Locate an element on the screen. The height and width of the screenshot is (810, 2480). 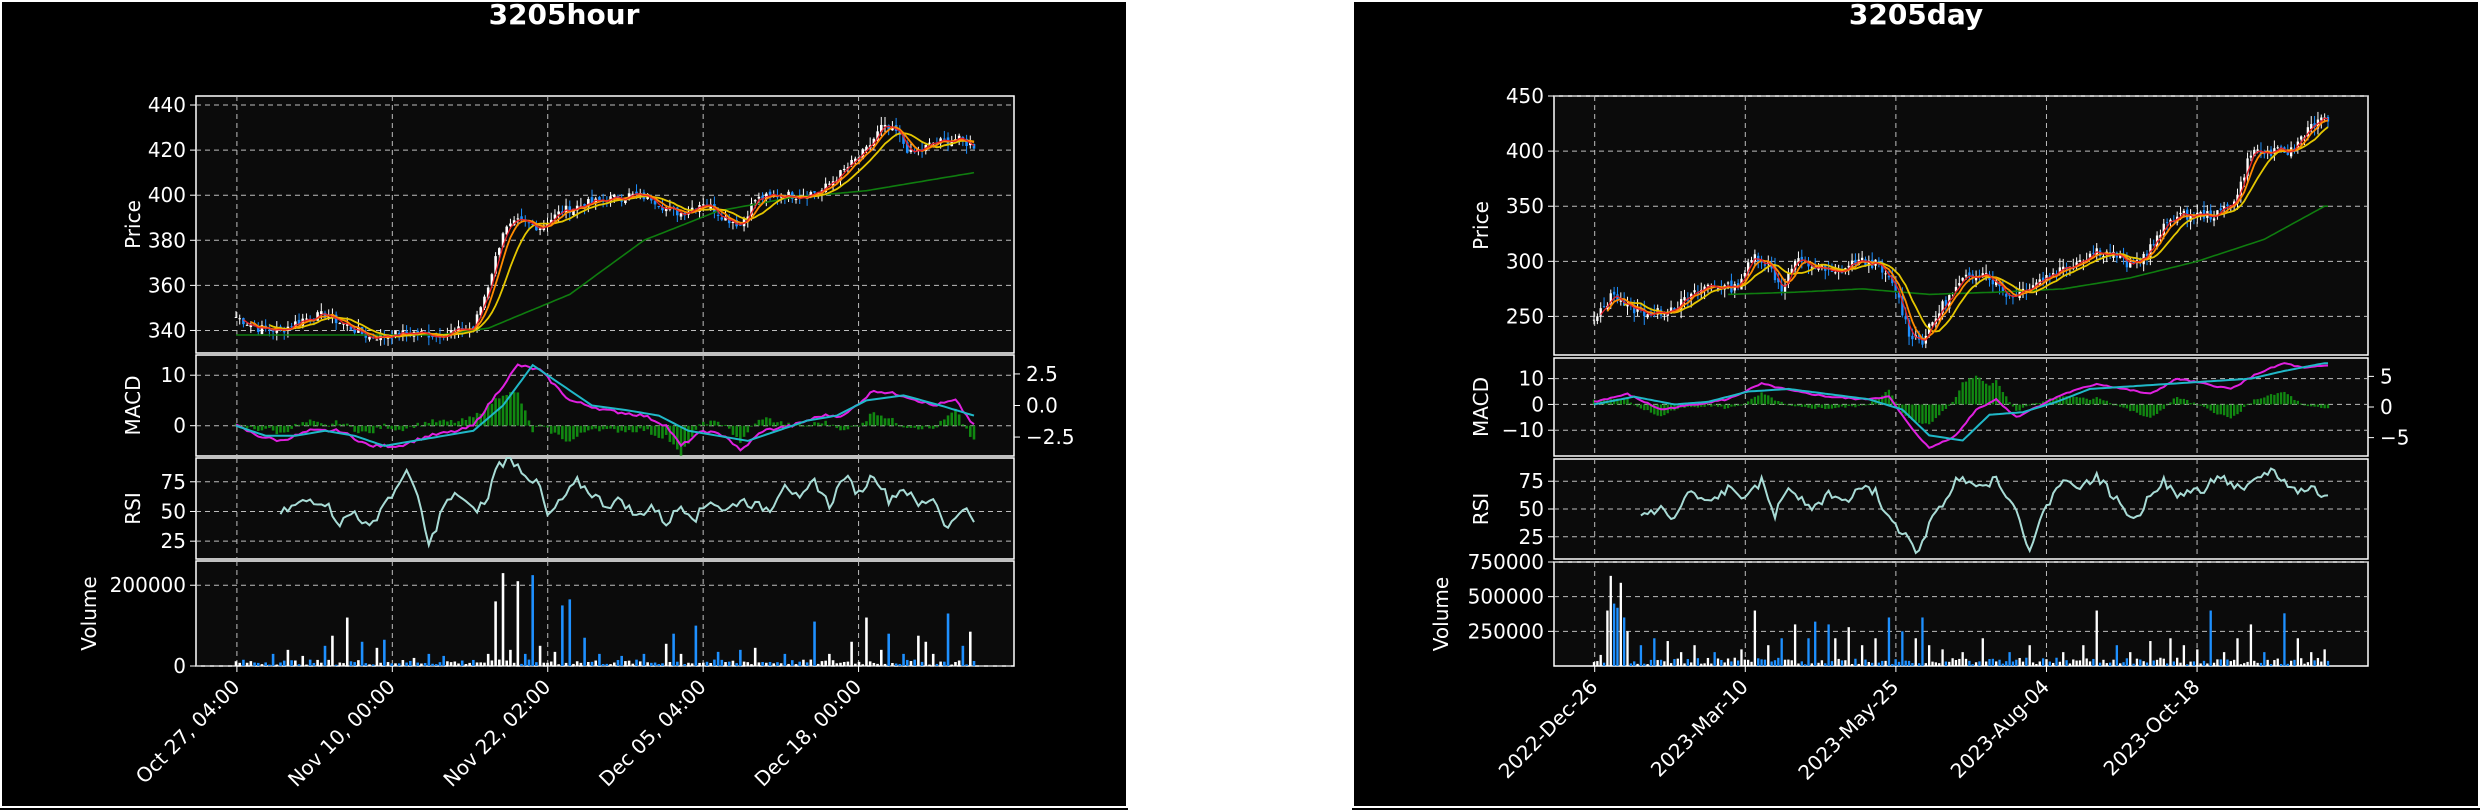
volume-axis-label: Volume is located at coordinates (89, 613).